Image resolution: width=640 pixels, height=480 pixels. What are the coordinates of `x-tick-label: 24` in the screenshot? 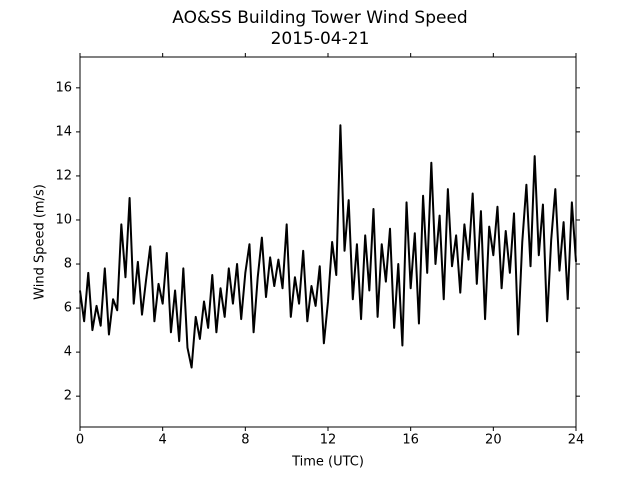 It's located at (576, 440).